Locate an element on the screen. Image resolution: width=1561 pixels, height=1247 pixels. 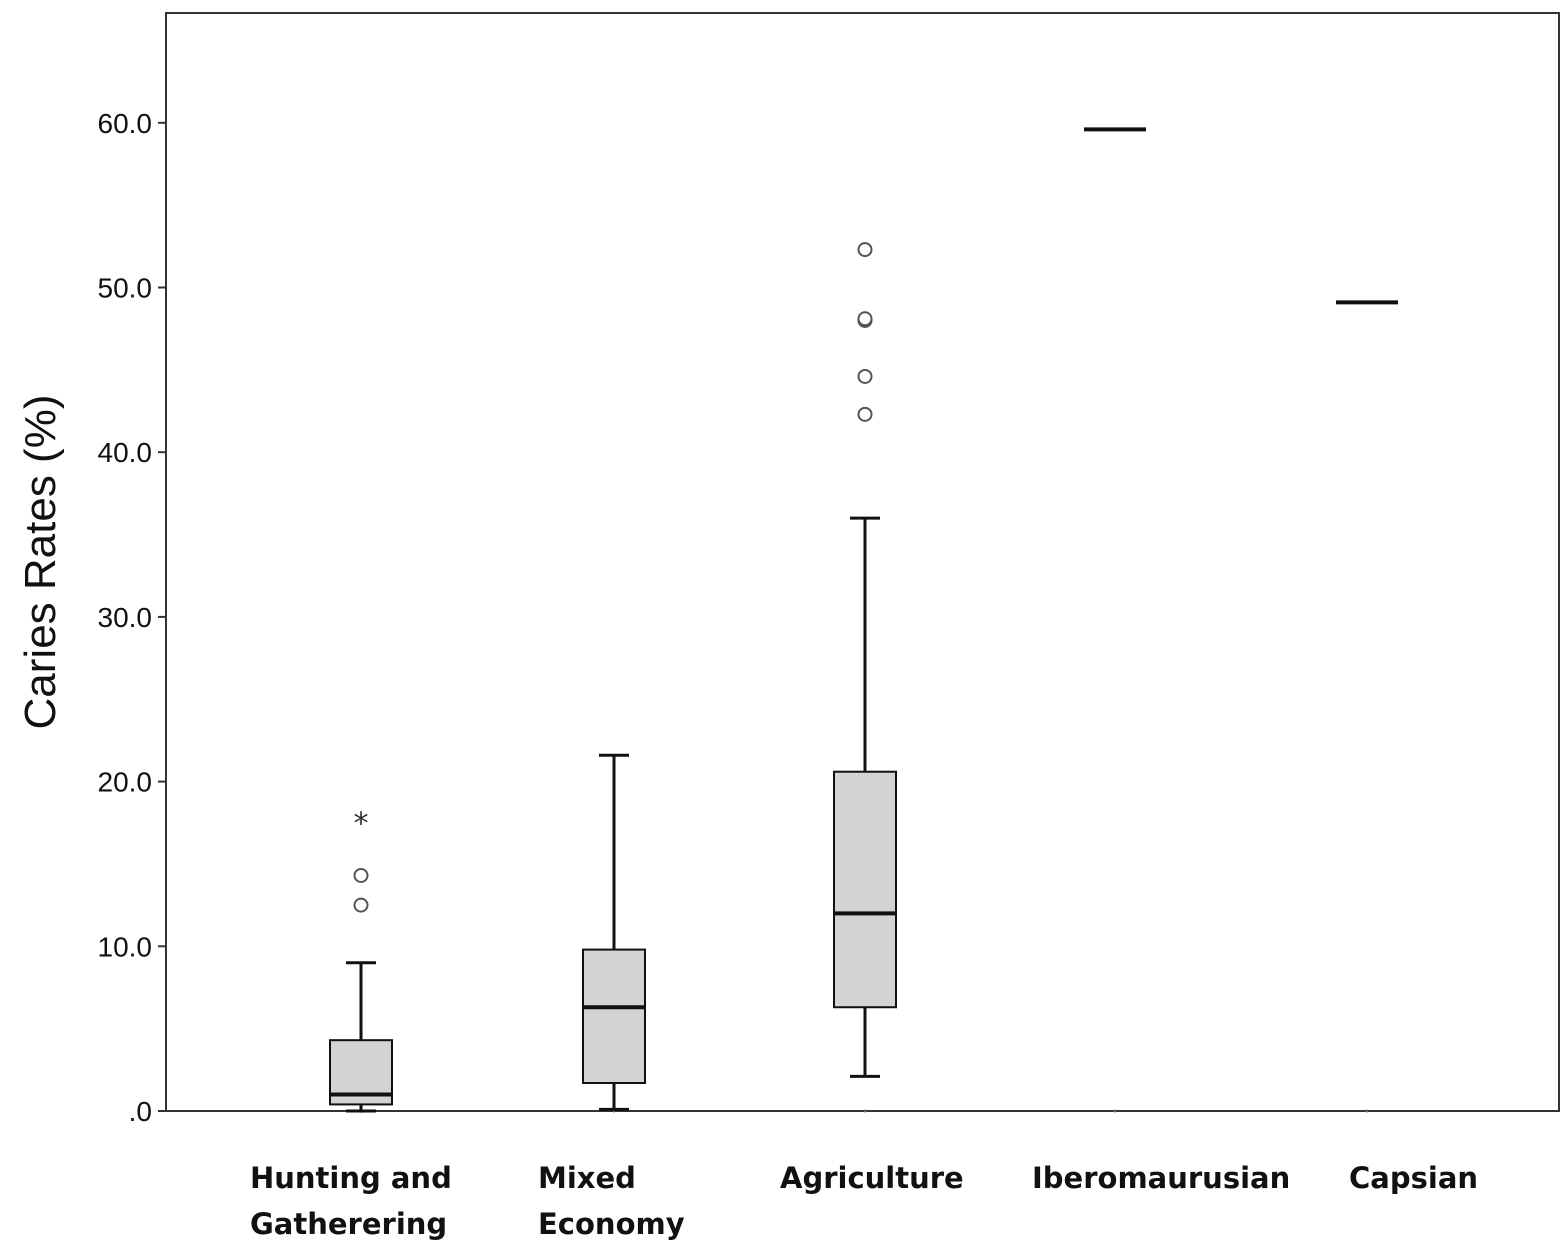
y-tick-label: .0 is located at coordinates (140, 1111).